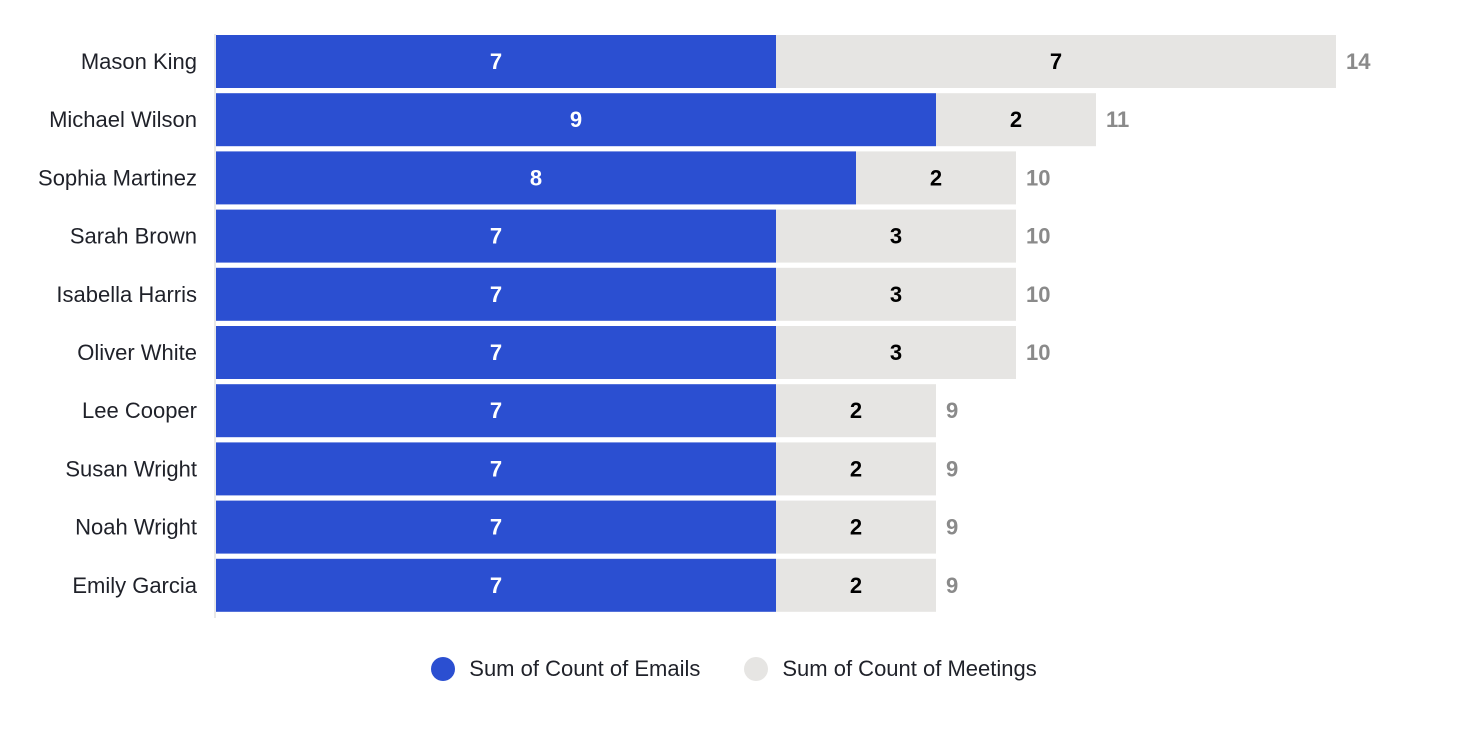 The width and height of the screenshot is (1468, 730). What do you see at coordinates (1117, 119) in the screenshot?
I see `total-label: 11` at bounding box center [1117, 119].